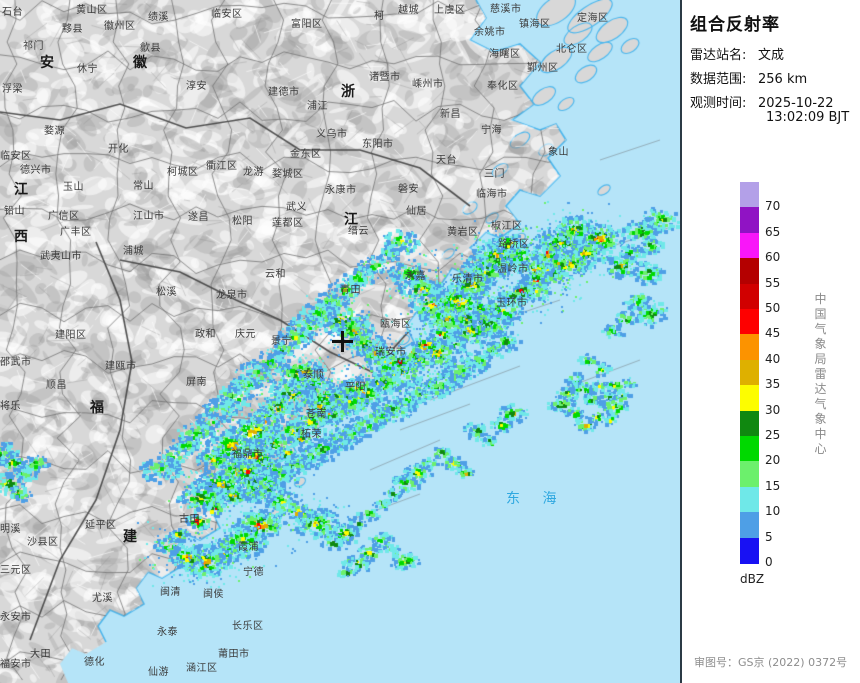  I want to click on map-place-label: 仙游, so click(158, 672).